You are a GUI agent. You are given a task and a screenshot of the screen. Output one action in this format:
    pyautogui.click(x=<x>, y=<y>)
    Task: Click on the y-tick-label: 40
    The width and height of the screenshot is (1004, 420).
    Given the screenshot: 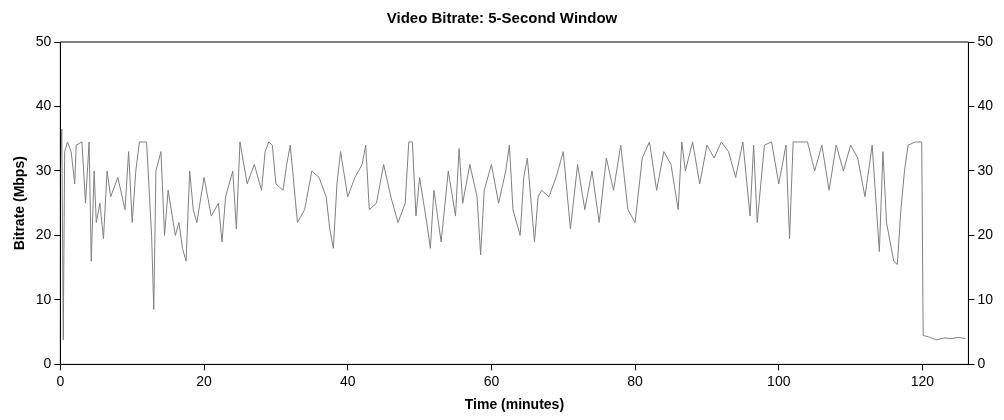 What is the action you would take?
    pyautogui.click(x=43, y=105)
    